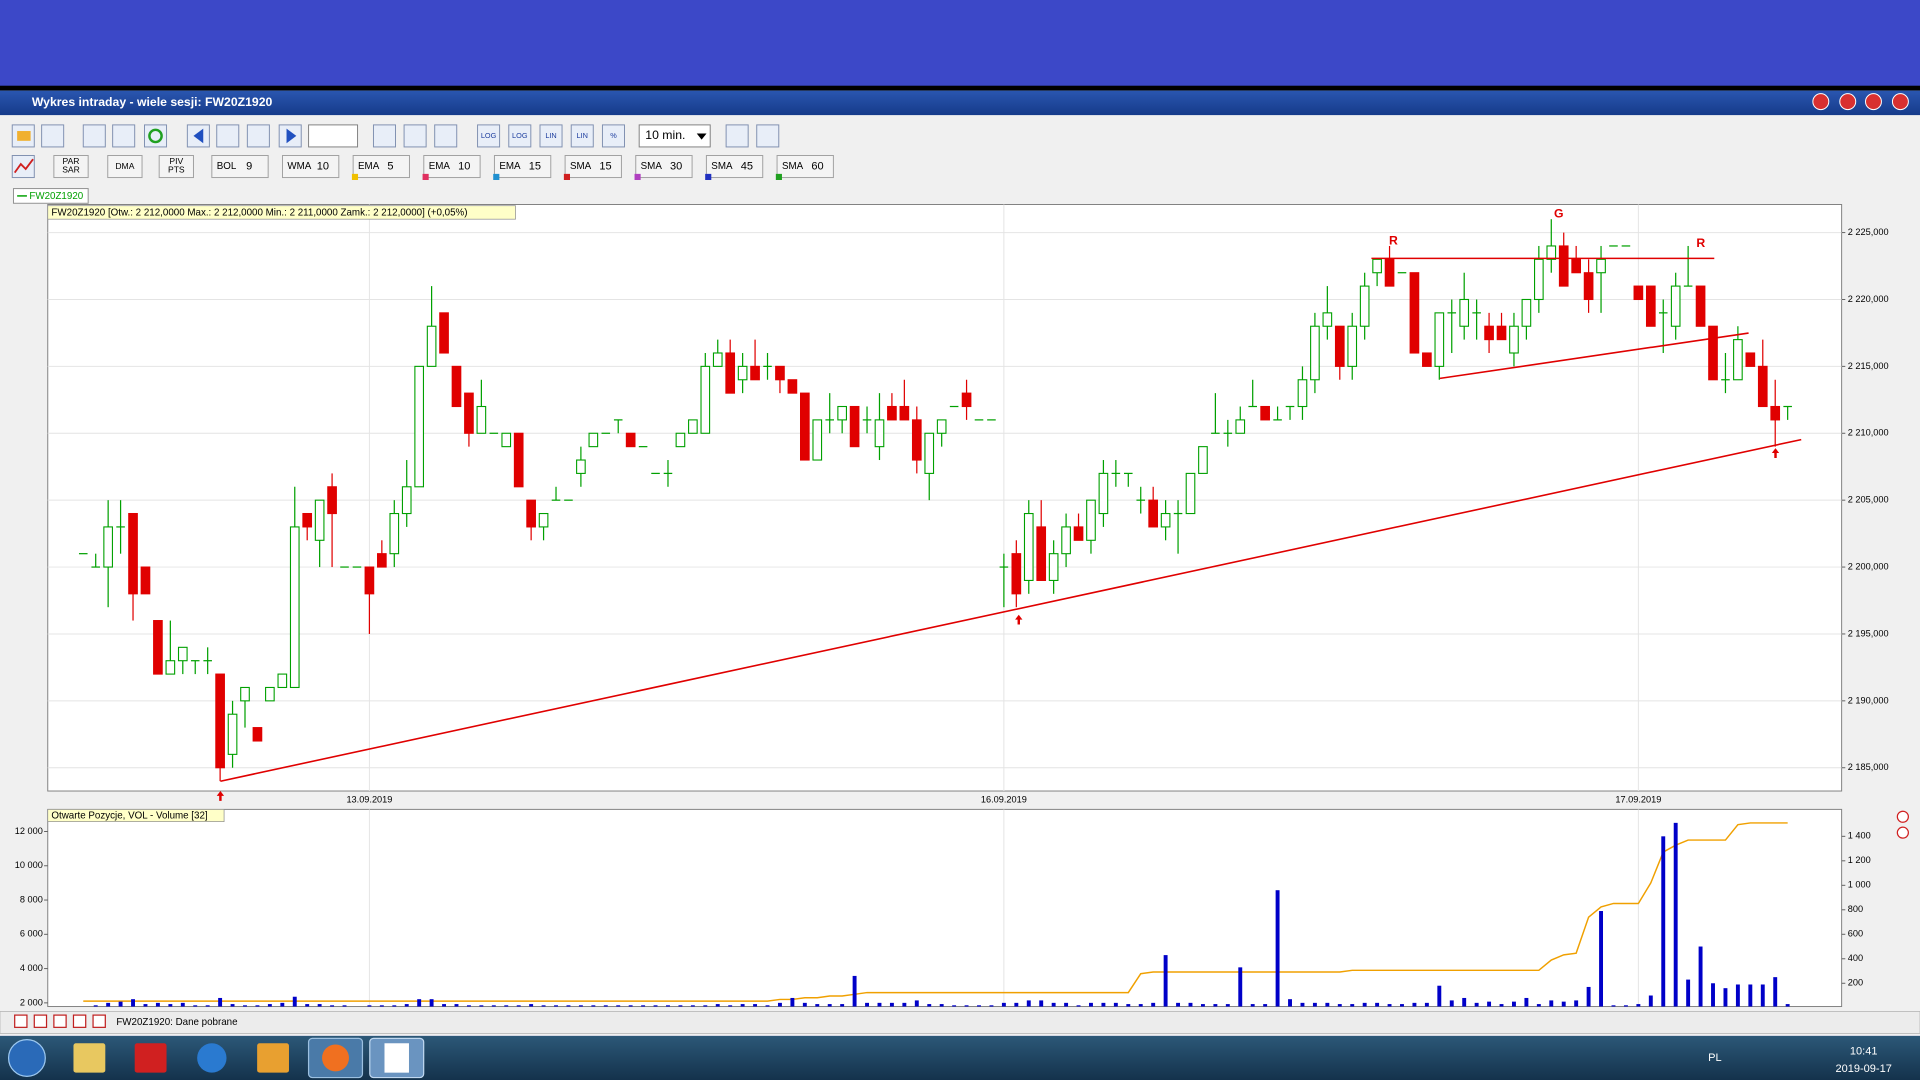  What do you see at coordinates (737, 136) in the screenshot?
I see `colors-button` at bounding box center [737, 136].